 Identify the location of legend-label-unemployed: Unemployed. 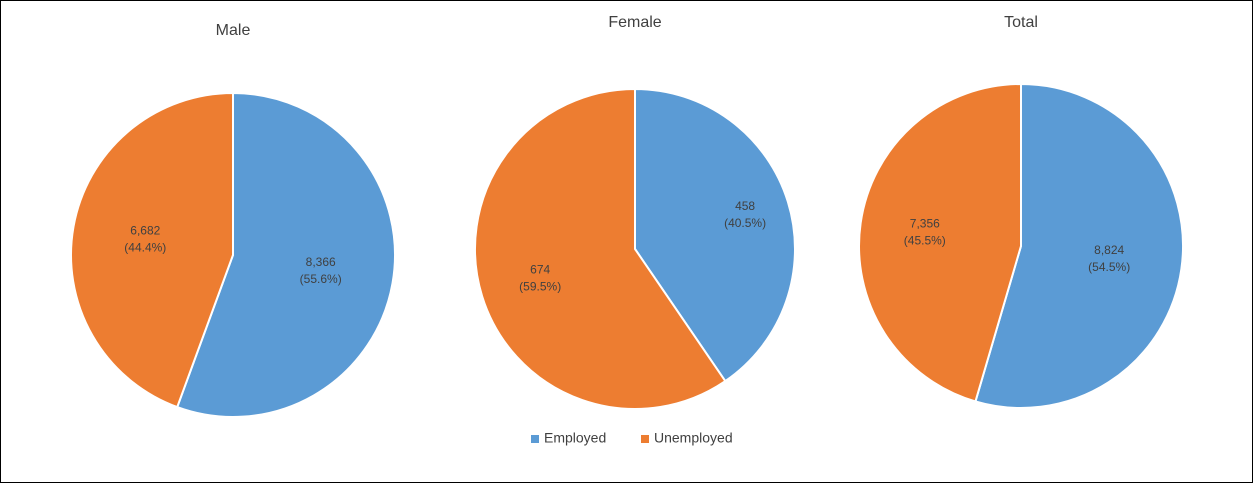
(693, 438).